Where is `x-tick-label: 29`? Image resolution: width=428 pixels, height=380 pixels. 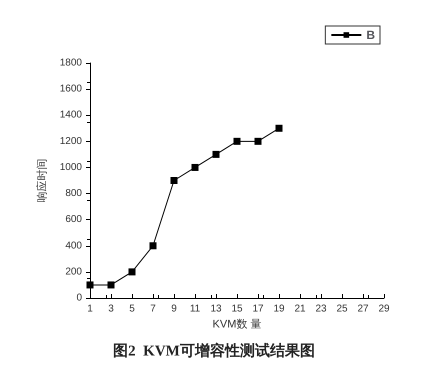
x-tick-label: 29 is located at coordinates (384, 309).